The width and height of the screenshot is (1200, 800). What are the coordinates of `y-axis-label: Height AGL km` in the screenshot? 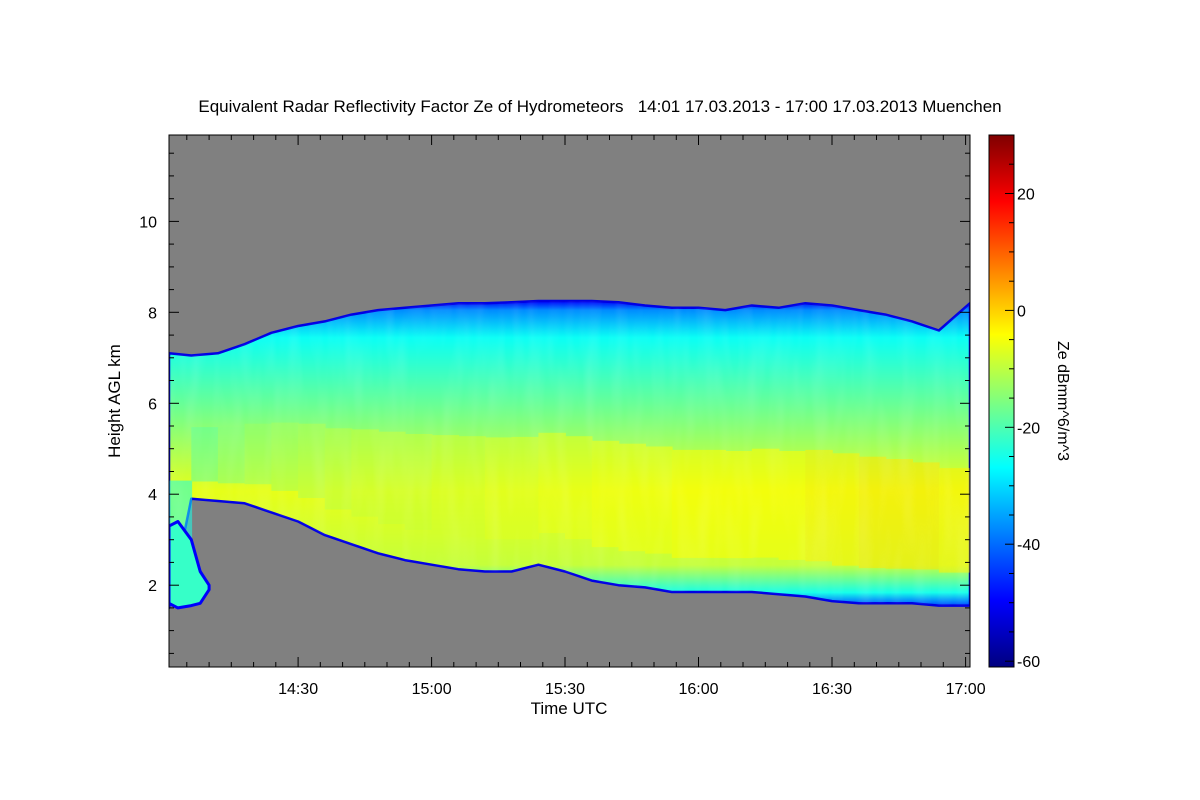 It's located at (114, 401).